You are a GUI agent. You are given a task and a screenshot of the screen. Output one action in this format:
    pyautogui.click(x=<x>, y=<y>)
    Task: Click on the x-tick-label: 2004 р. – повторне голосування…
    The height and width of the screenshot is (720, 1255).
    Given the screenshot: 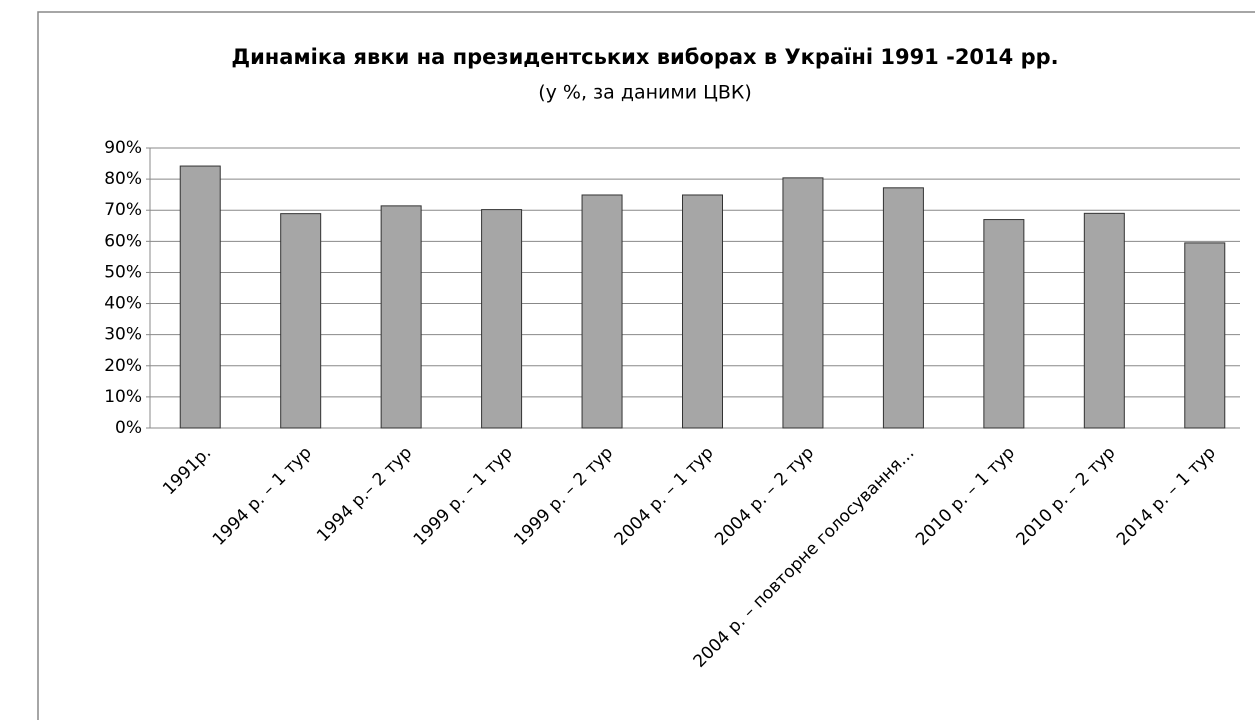 What is the action you would take?
    pyautogui.click(x=804, y=557)
    